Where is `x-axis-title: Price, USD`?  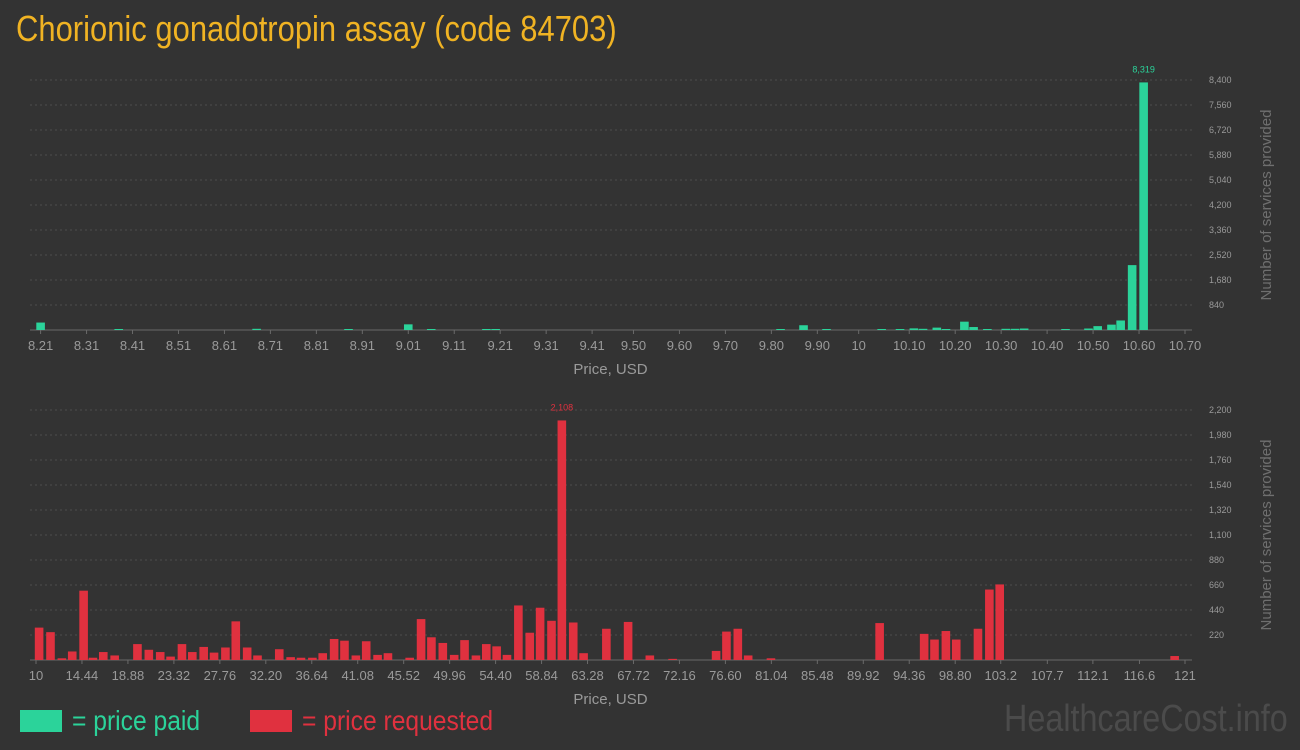 x-axis-title: Price, USD is located at coordinates (610, 699).